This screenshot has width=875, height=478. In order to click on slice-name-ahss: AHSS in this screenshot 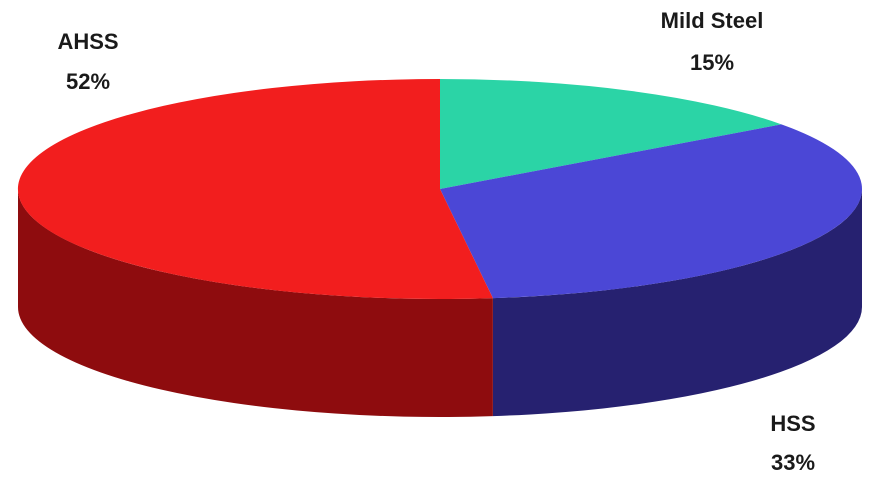, I will do `click(87, 41)`.